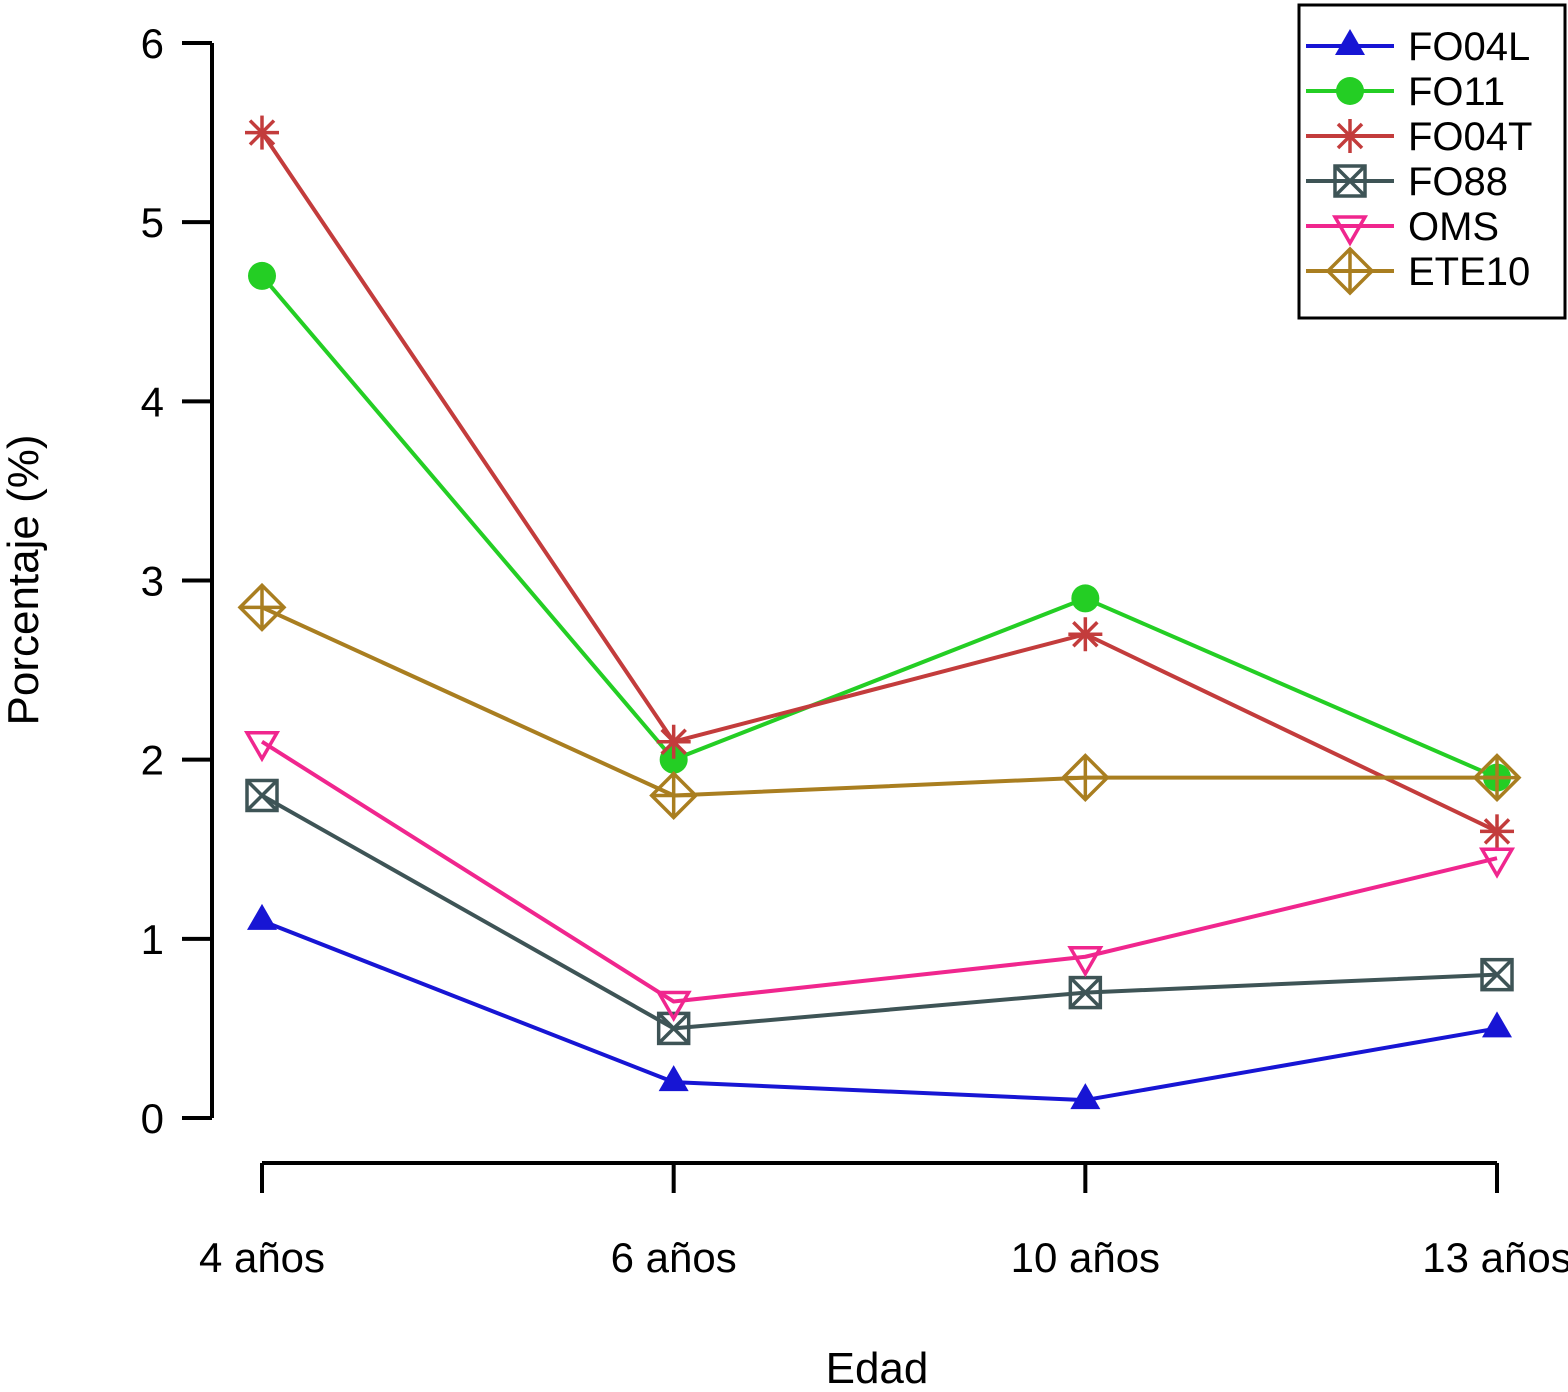  I want to click on y-tick-label: 3, so click(152, 580).